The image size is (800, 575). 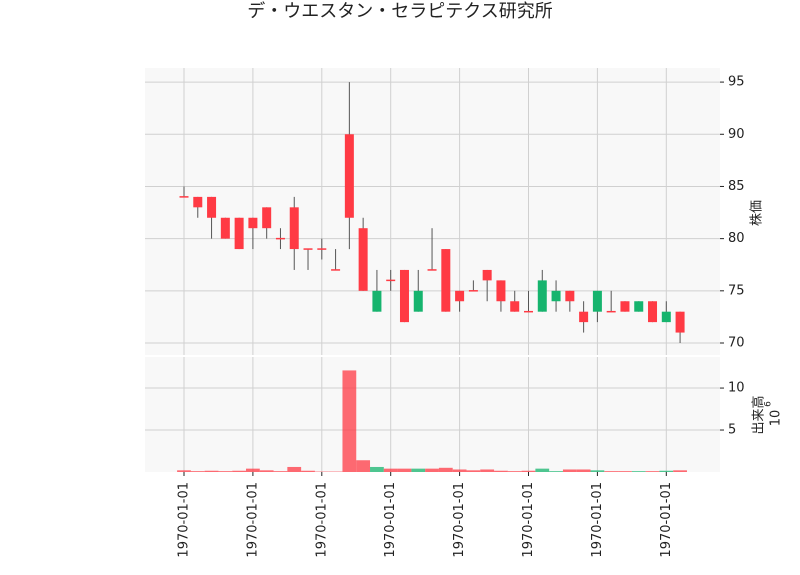 I want to click on y-tick-label: 90, so click(x=736, y=134).